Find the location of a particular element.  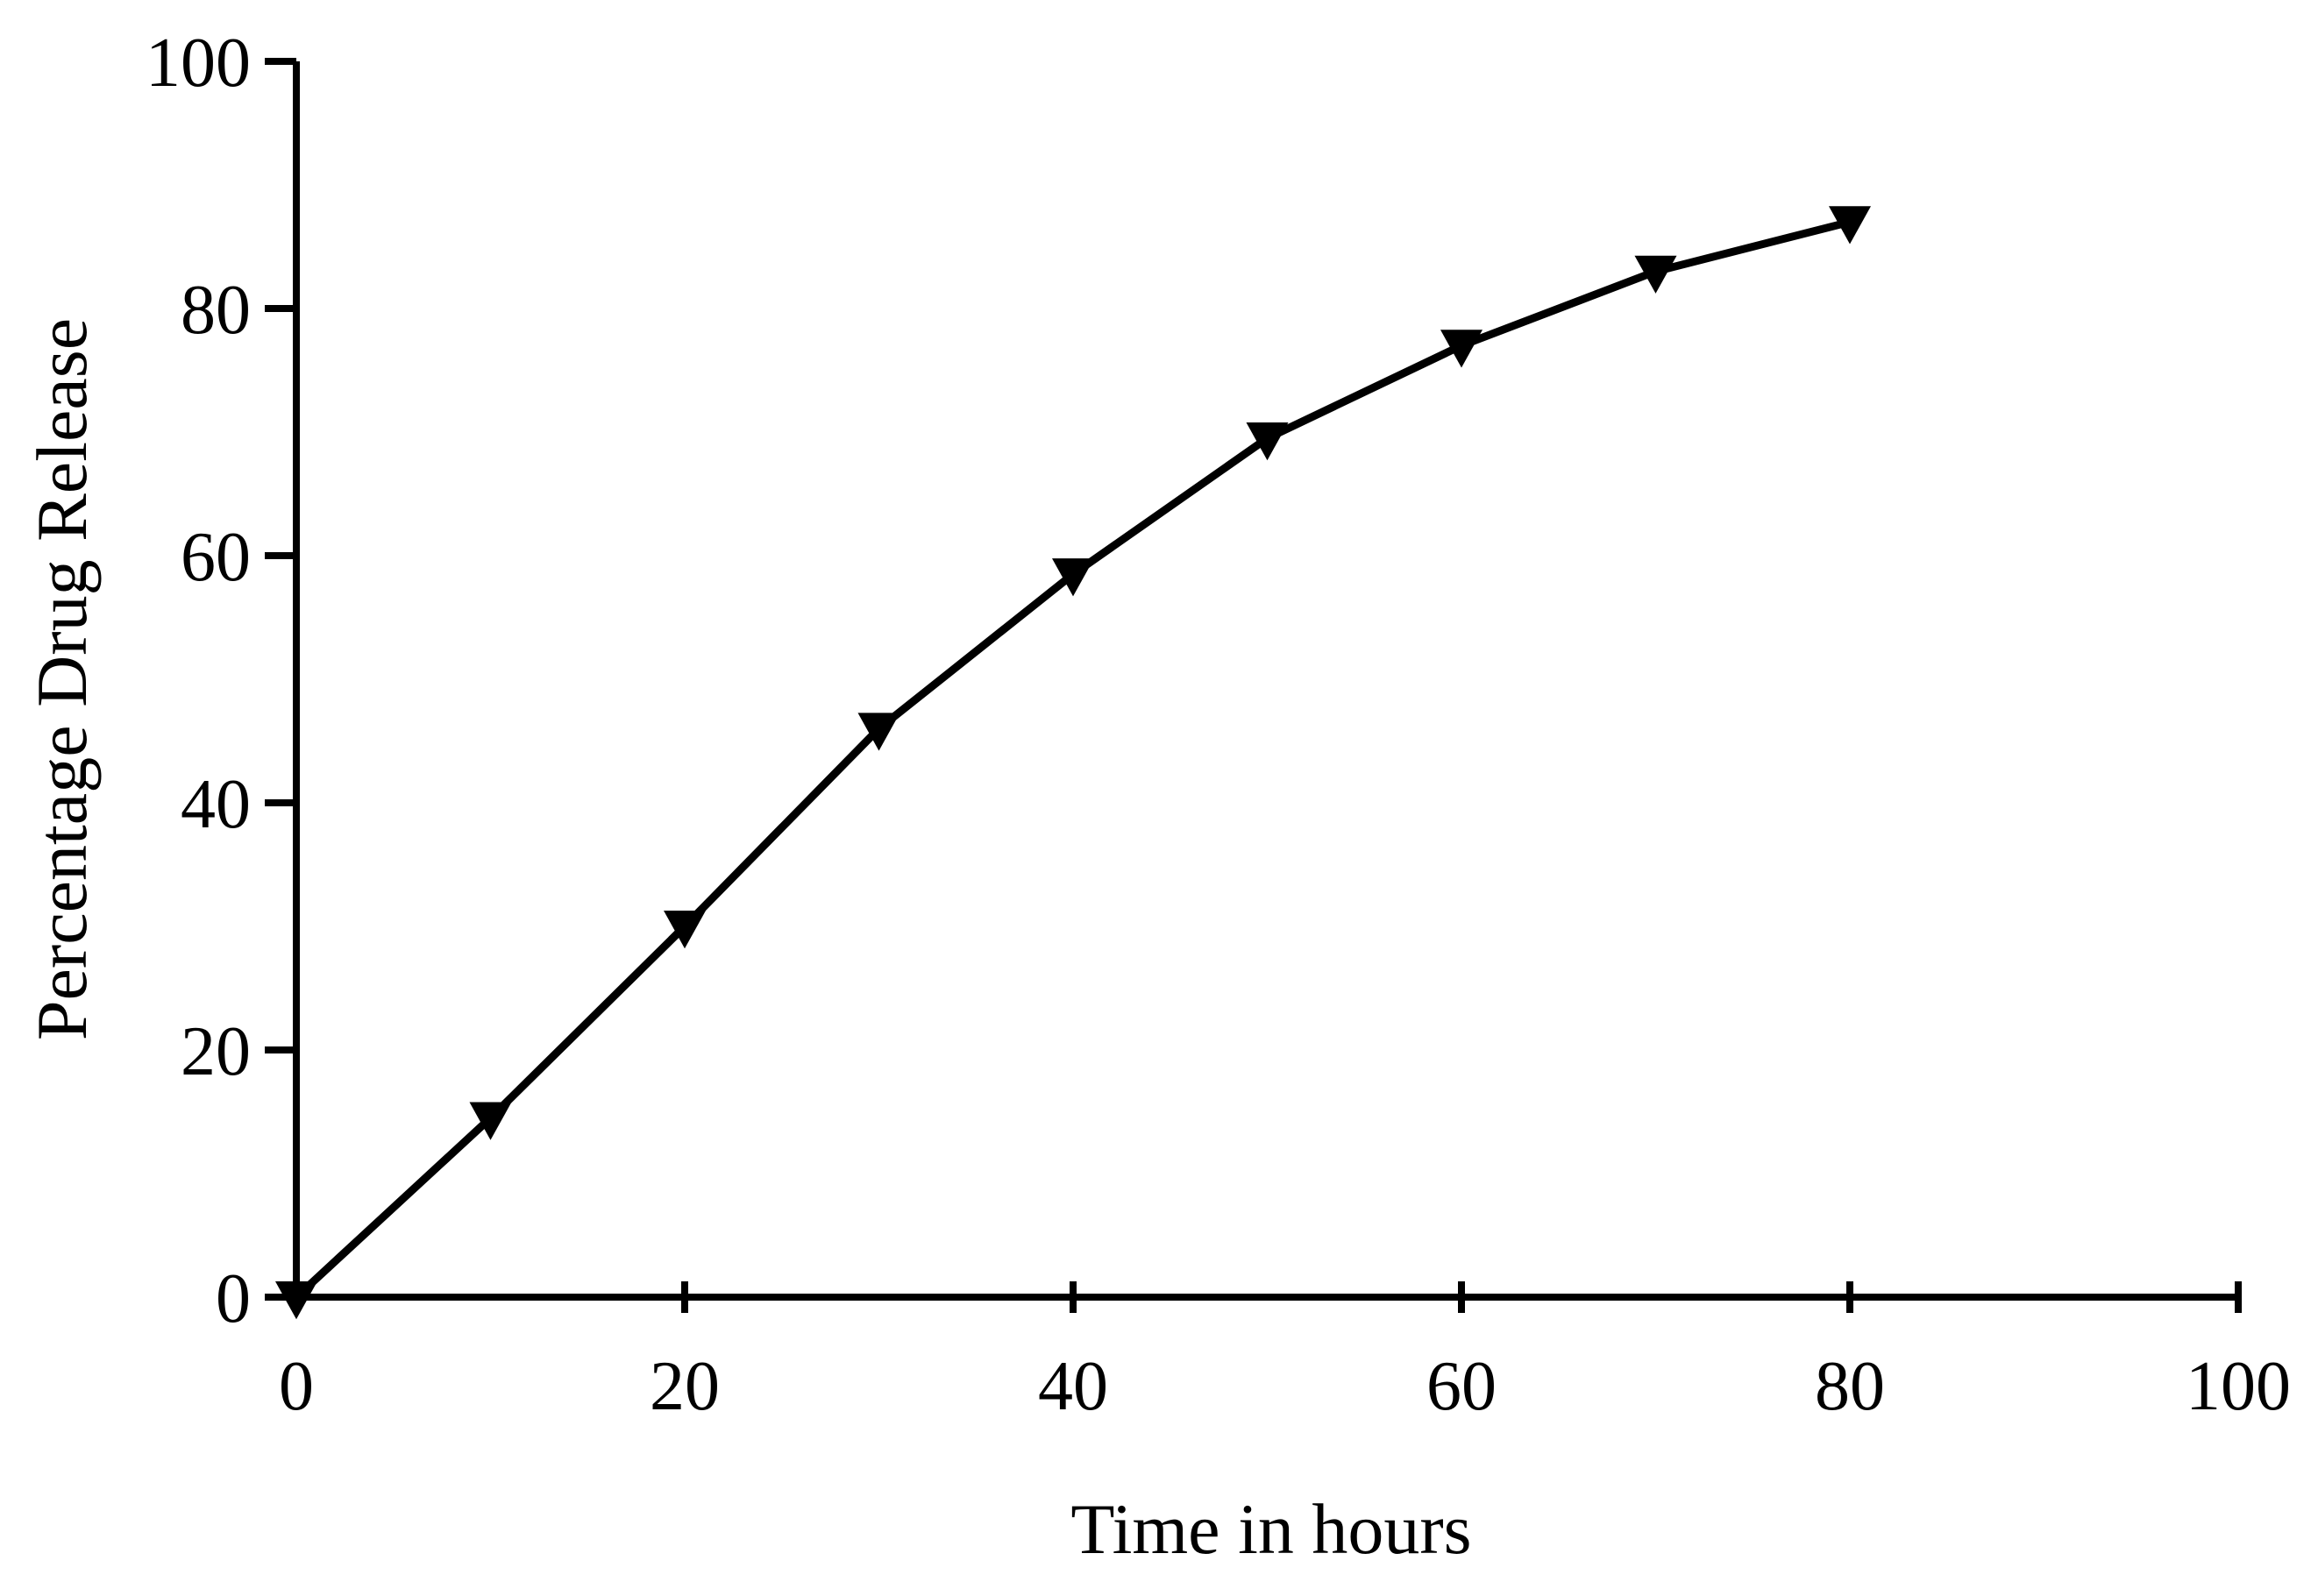

y-tick-label: 20 is located at coordinates (216, 1051).